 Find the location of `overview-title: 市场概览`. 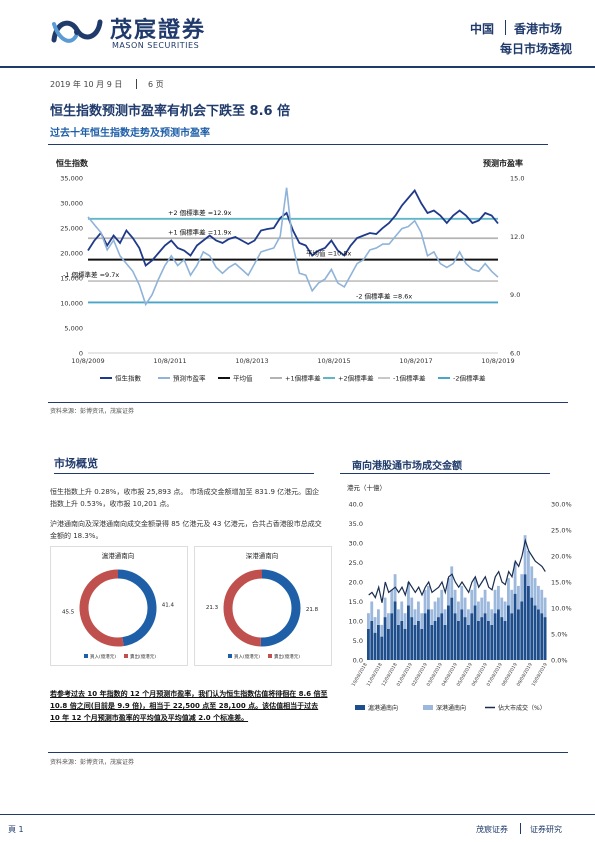

overview-title: 市场概览 is located at coordinates (184, 464).